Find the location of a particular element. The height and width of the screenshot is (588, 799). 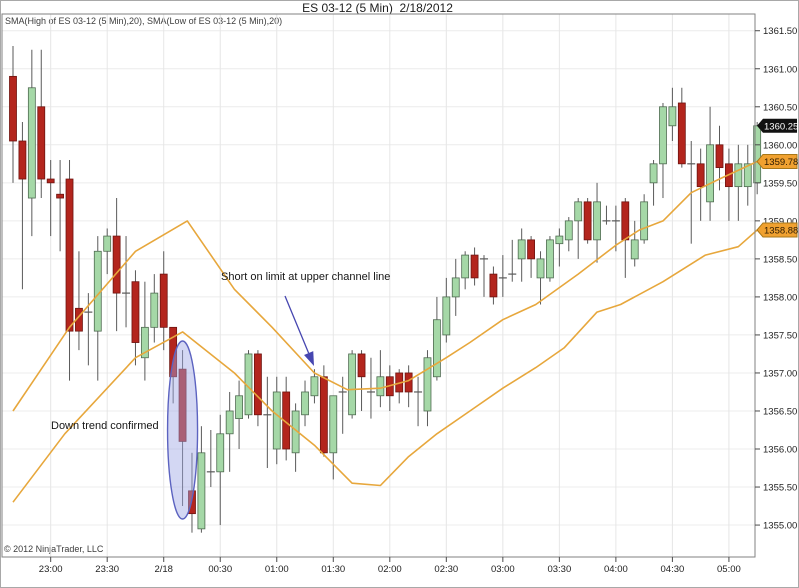

price-tick-label: 1358.50 is located at coordinates (780, 259).